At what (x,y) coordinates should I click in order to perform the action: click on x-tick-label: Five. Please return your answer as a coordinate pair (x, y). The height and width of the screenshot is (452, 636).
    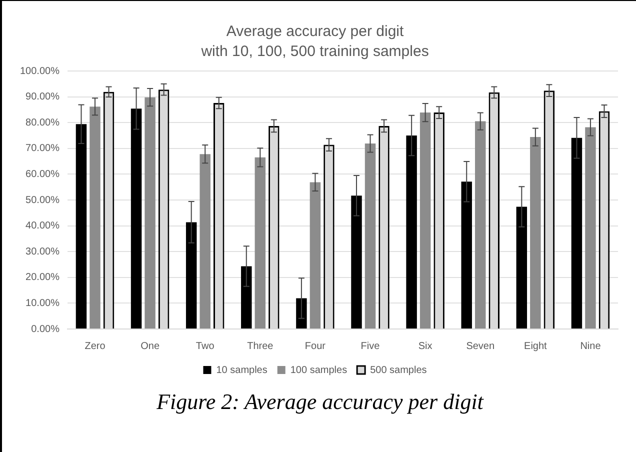
    Looking at the image, I should click on (370, 346).